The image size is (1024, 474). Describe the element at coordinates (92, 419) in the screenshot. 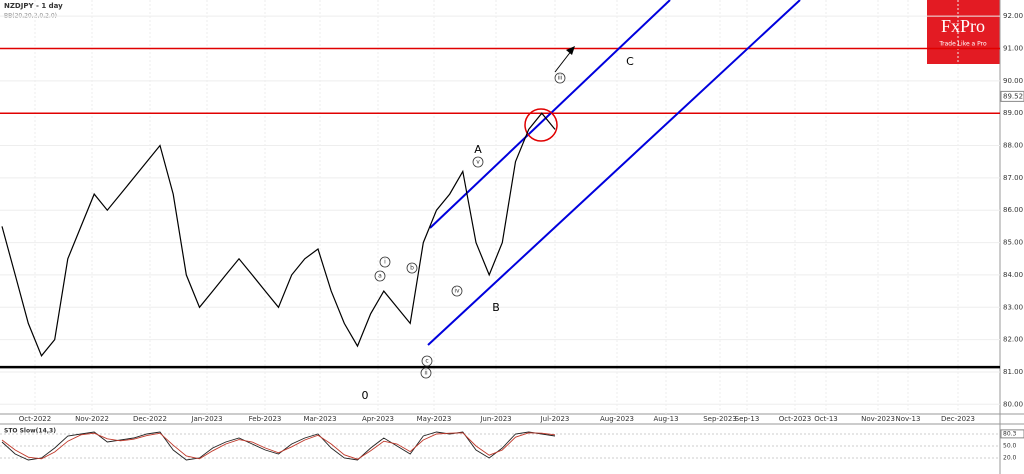

I see `x-tick-label: Nov-2022` at that location.